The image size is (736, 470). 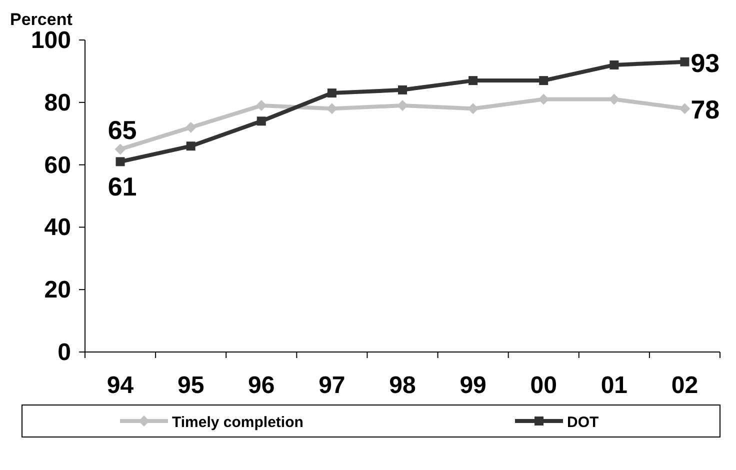 I want to click on data-label: 61, so click(x=122, y=187).